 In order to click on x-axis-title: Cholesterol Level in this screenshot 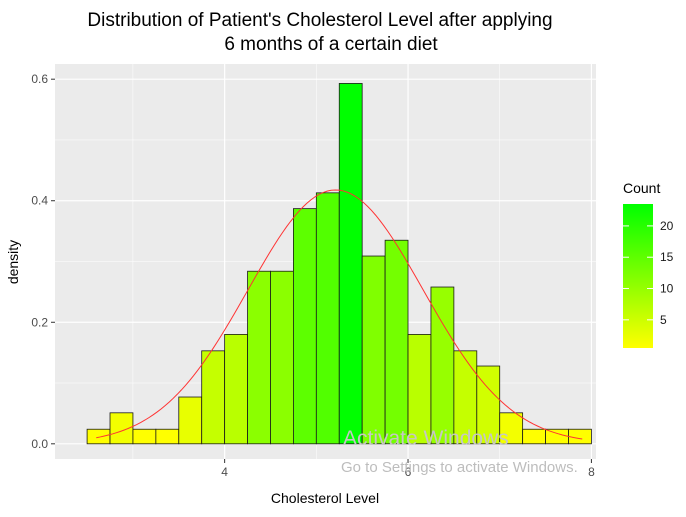, I will do `click(325, 498)`.